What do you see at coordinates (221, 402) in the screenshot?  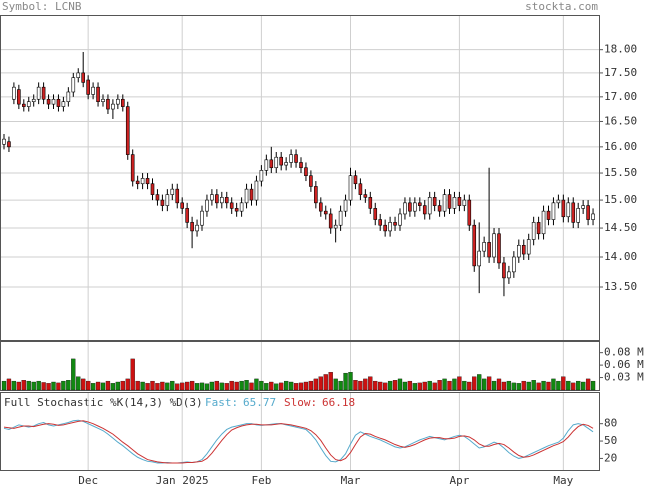 I see `legend-label: Fast:` at bounding box center [221, 402].